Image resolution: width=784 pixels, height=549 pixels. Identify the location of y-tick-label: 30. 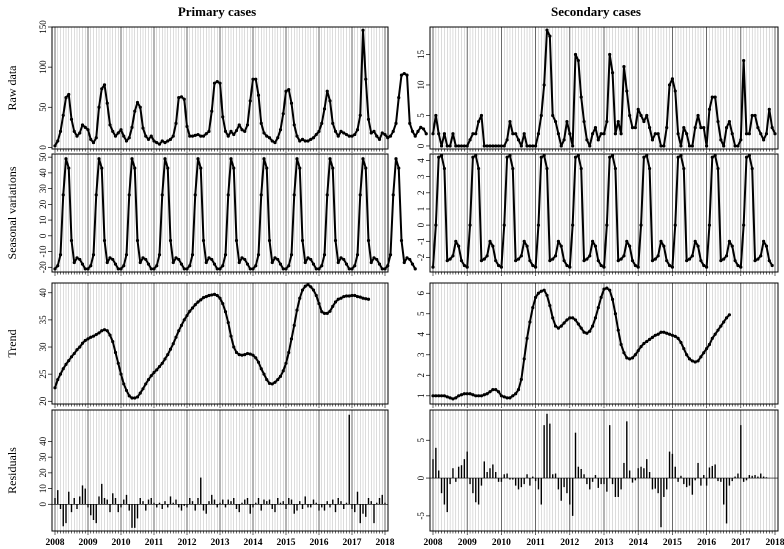
(43, 457).